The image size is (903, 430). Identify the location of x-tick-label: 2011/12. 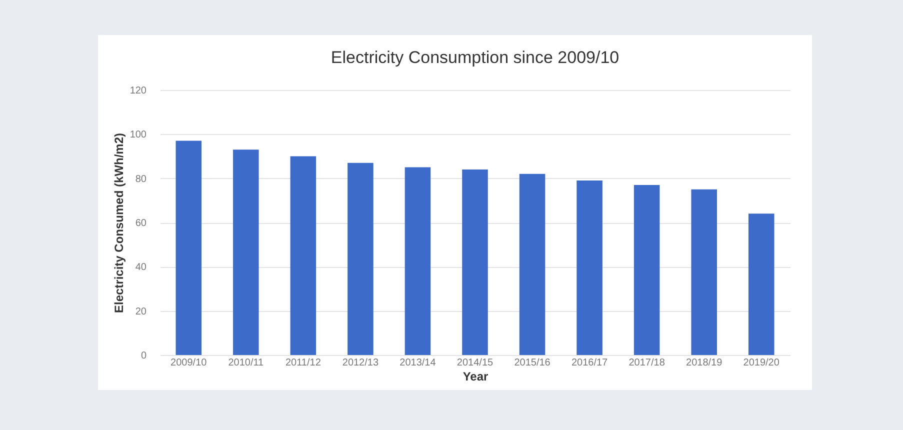
(303, 363).